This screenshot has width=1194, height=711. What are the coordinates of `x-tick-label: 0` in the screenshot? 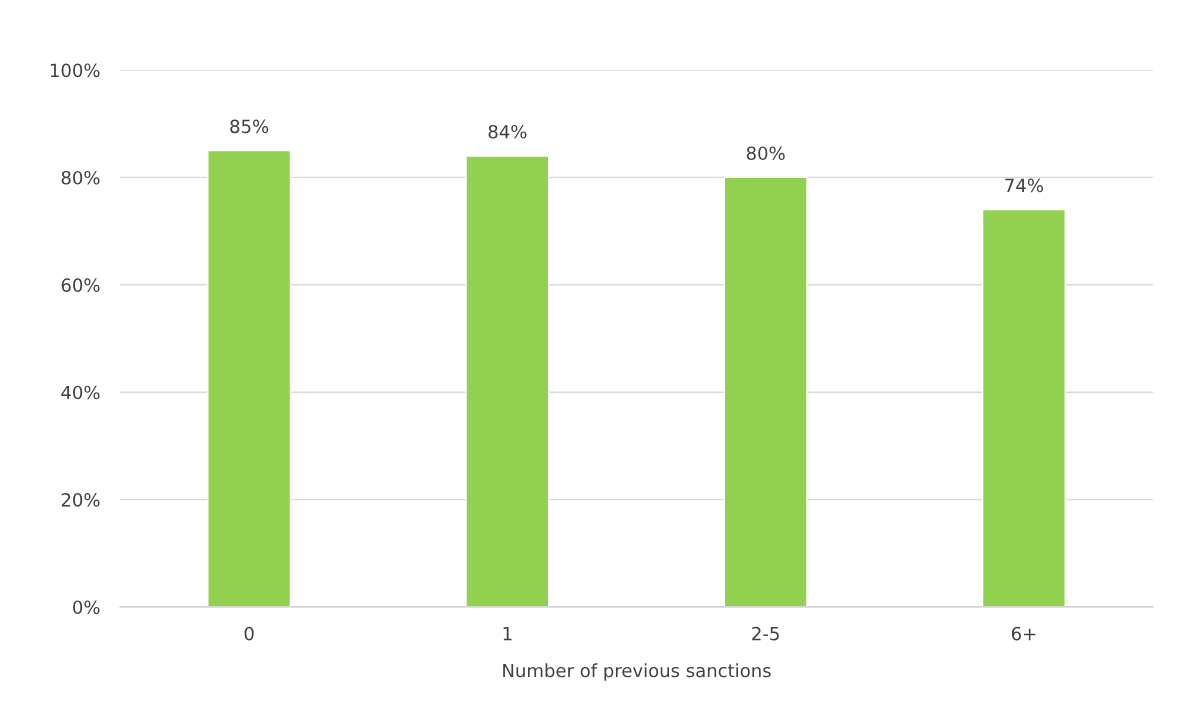 It's located at (249, 633).